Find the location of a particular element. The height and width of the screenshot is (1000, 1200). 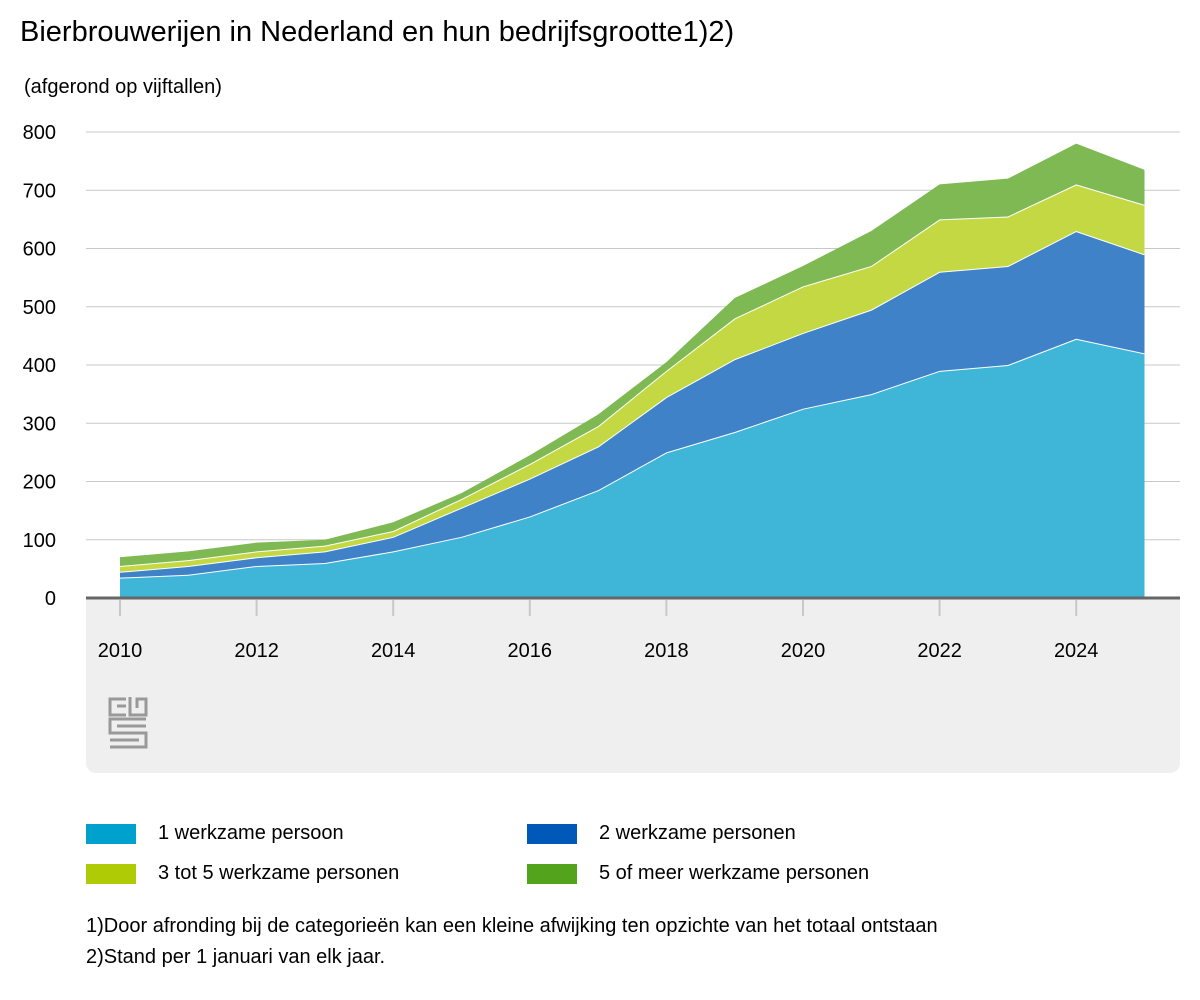

cbs-logo is located at coordinates (128, 725).